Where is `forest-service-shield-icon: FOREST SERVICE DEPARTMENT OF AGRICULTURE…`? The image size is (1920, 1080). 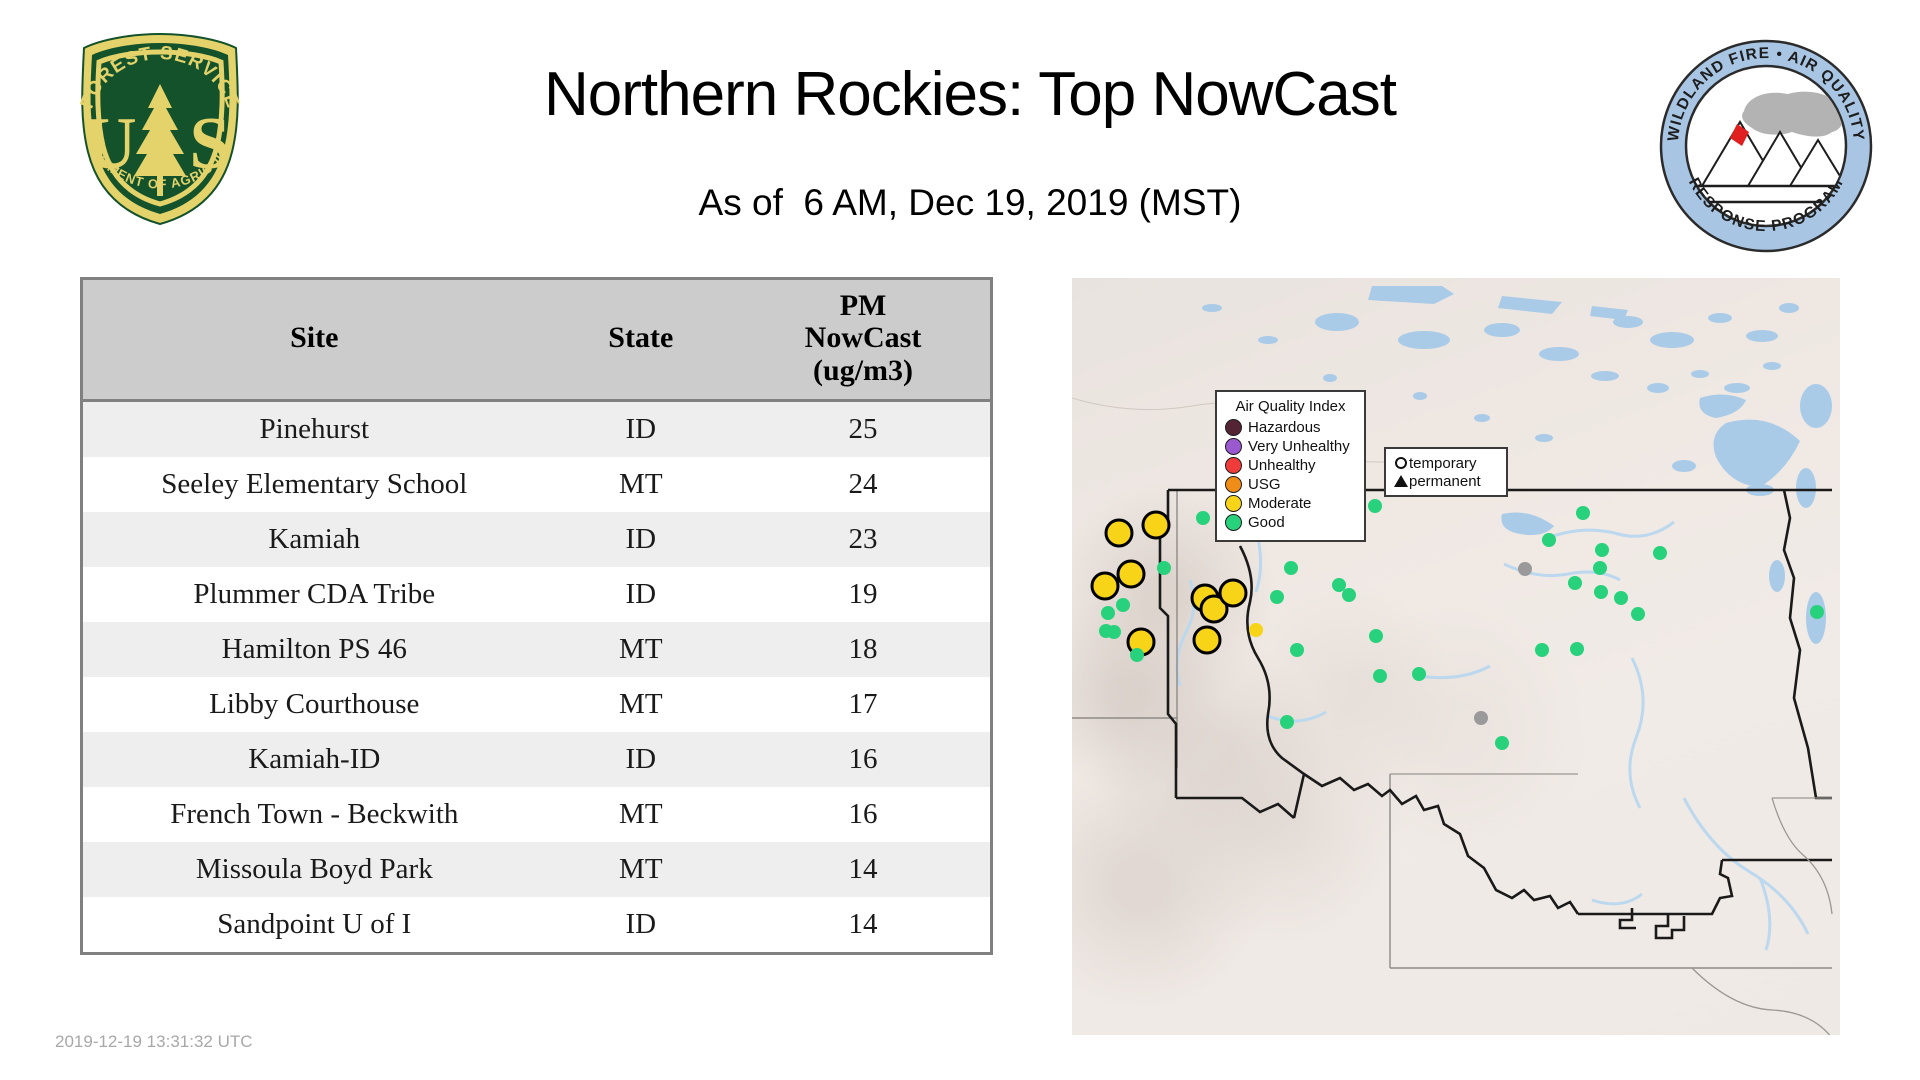
forest-service-shield-icon: FOREST SERVICE DEPARTMENT OF AGRICULTURE… is located at coordinates (157, 122).